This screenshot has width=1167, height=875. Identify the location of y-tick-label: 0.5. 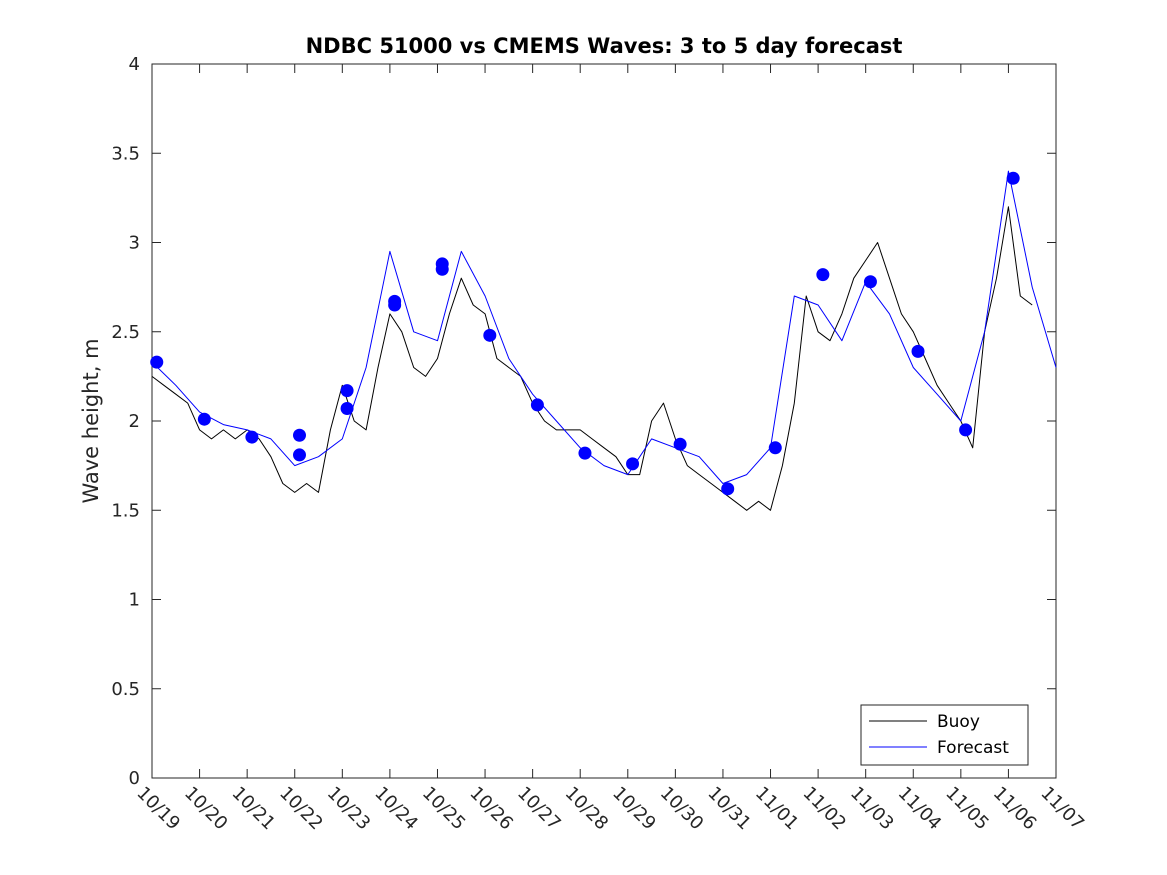
(125, 689).